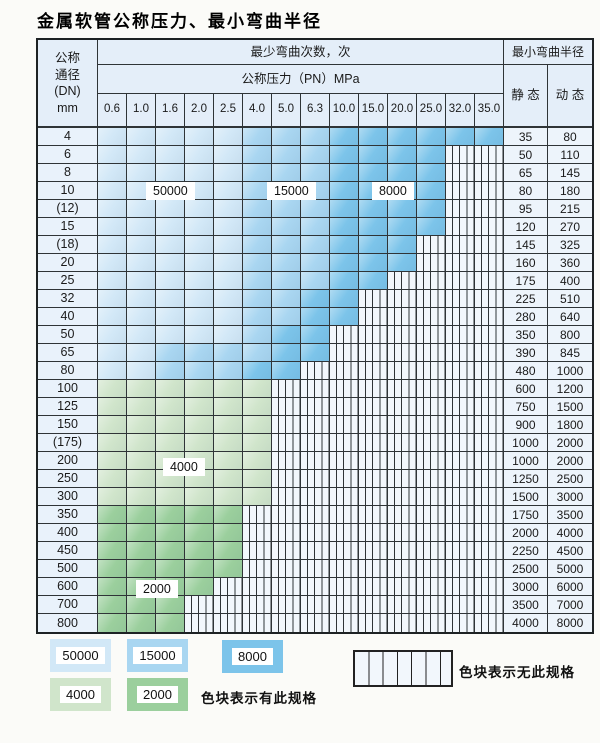 Image resolution: width=600 pixels, height=743 pixels. Describe the element at coordinates (68, 497) in the screenshot. I see `dn-cell: 300` at that location.